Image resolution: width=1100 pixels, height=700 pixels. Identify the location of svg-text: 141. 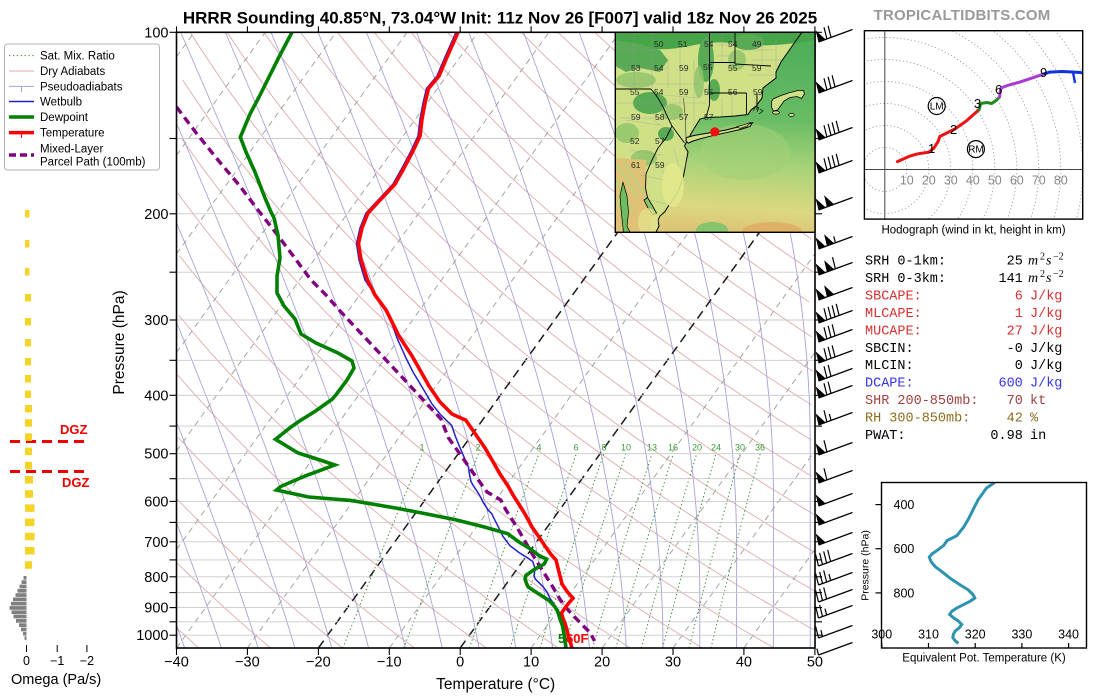
(1010, 279).